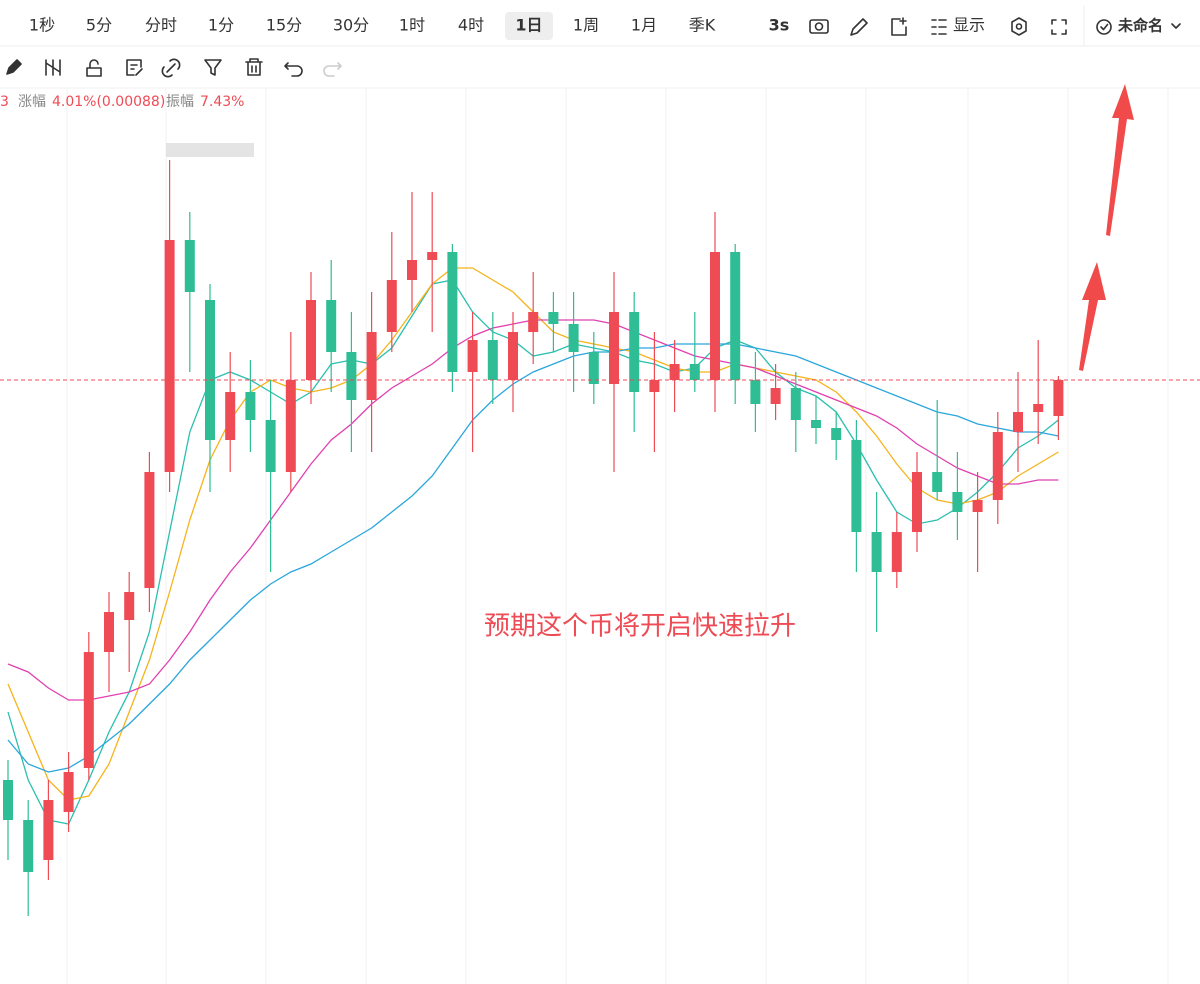  I want to click on brush-tool, so click(14, 67).